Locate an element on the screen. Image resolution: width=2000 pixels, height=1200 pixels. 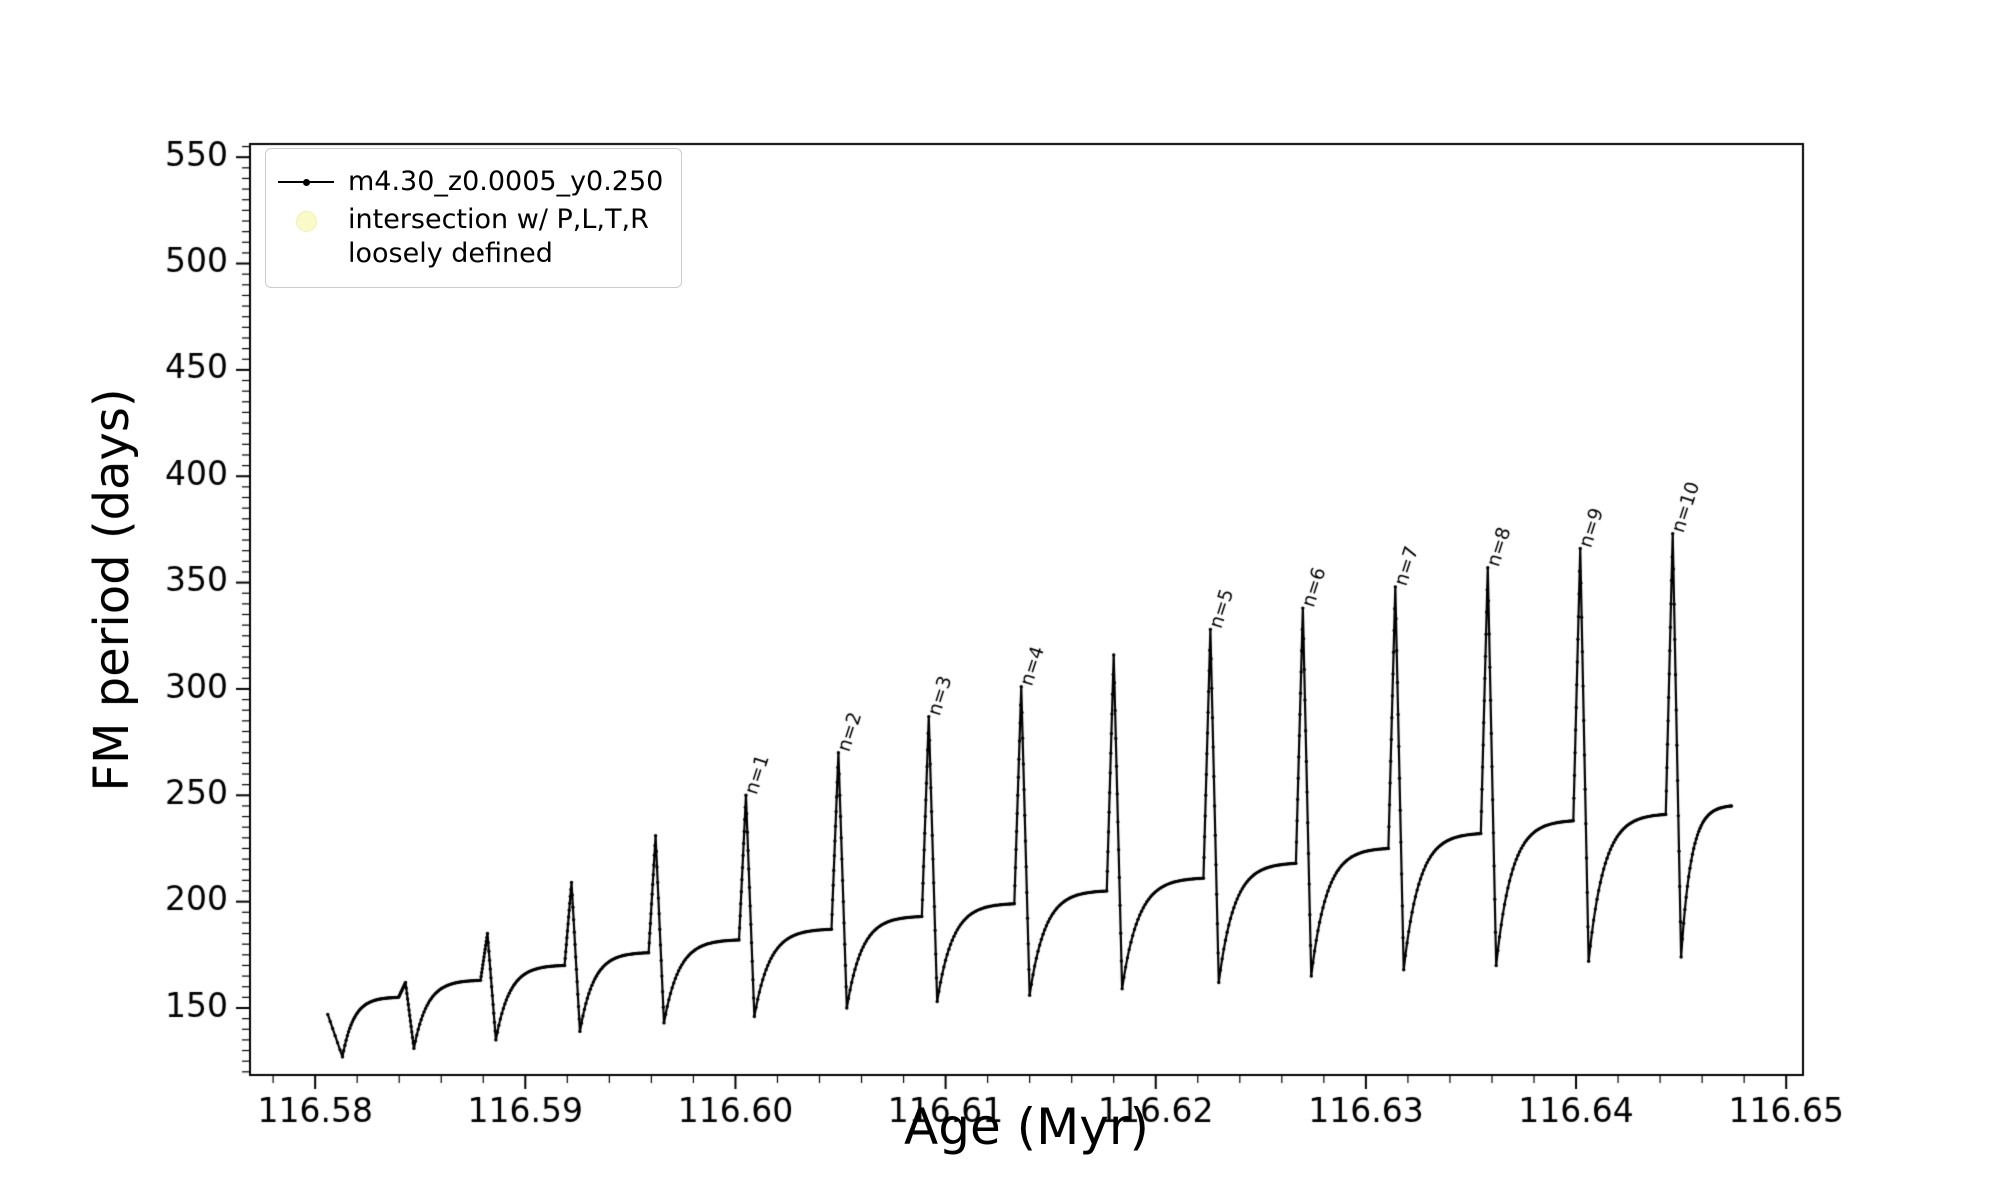
legend-series-label: m4.30_z0.0005_y0.250 is located at coordinates (506, 181).